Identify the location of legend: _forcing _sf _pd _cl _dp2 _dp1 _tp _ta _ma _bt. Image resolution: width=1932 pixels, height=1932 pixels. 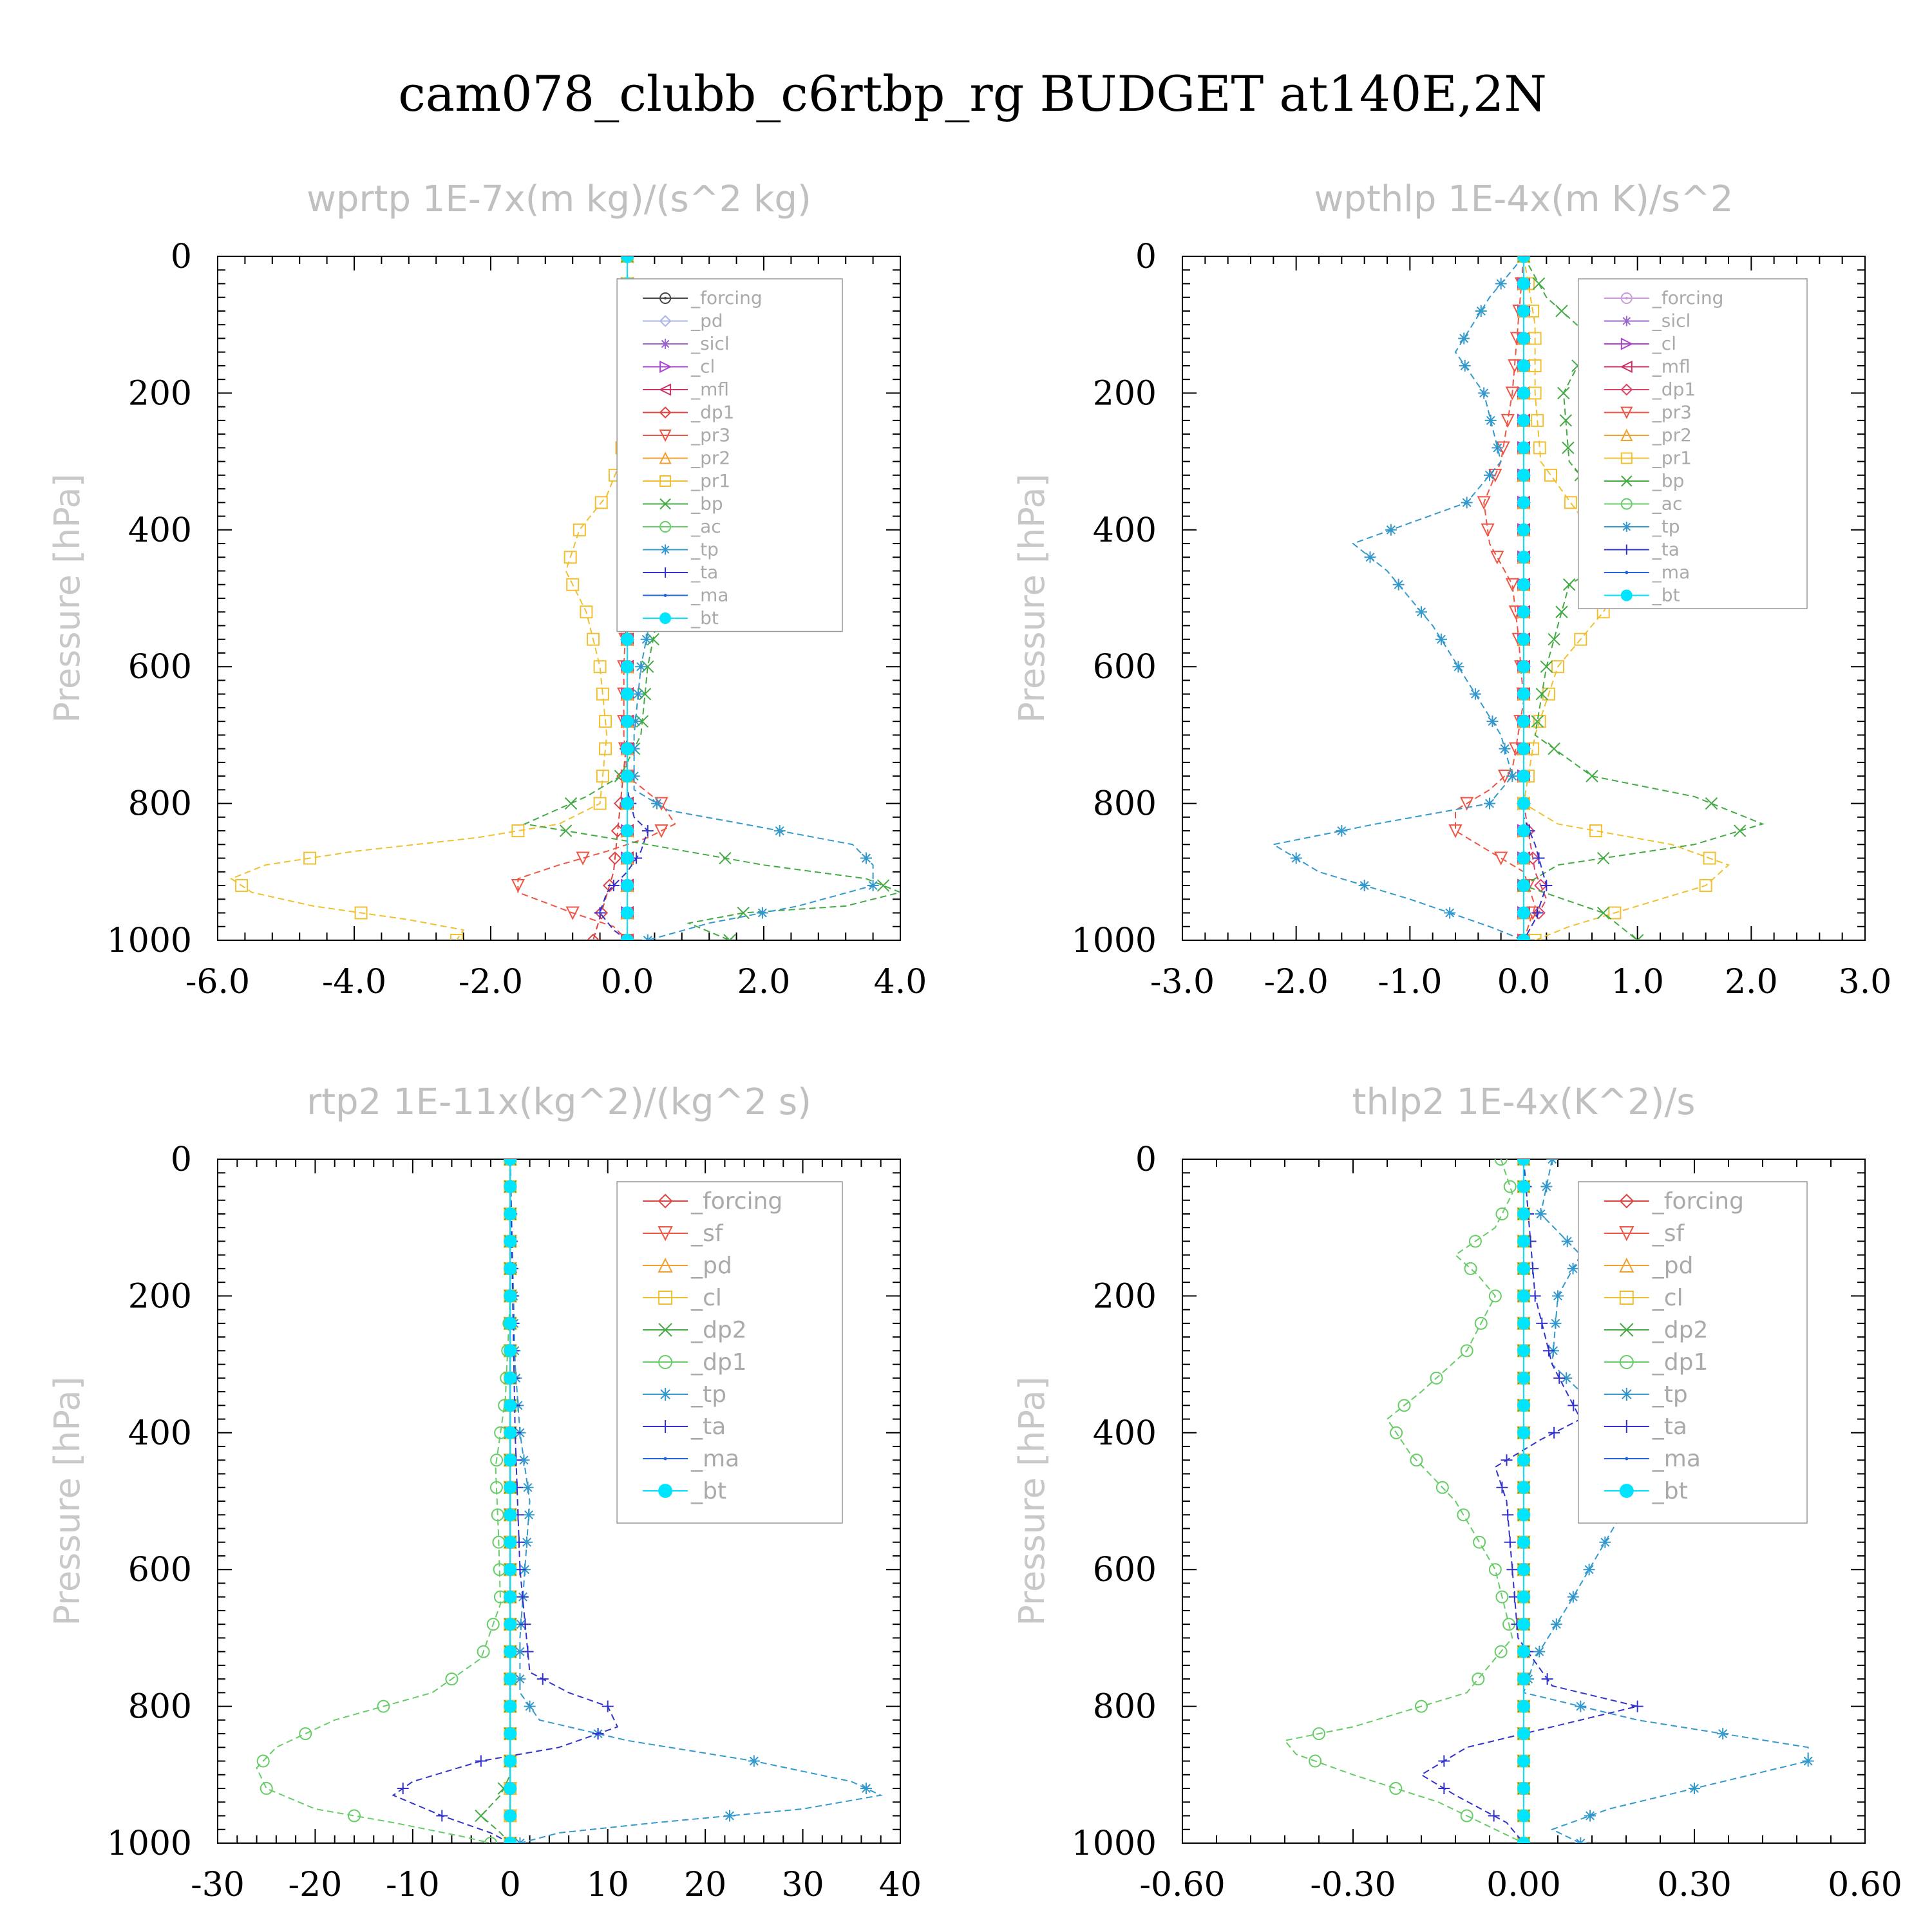
(729, 1352).